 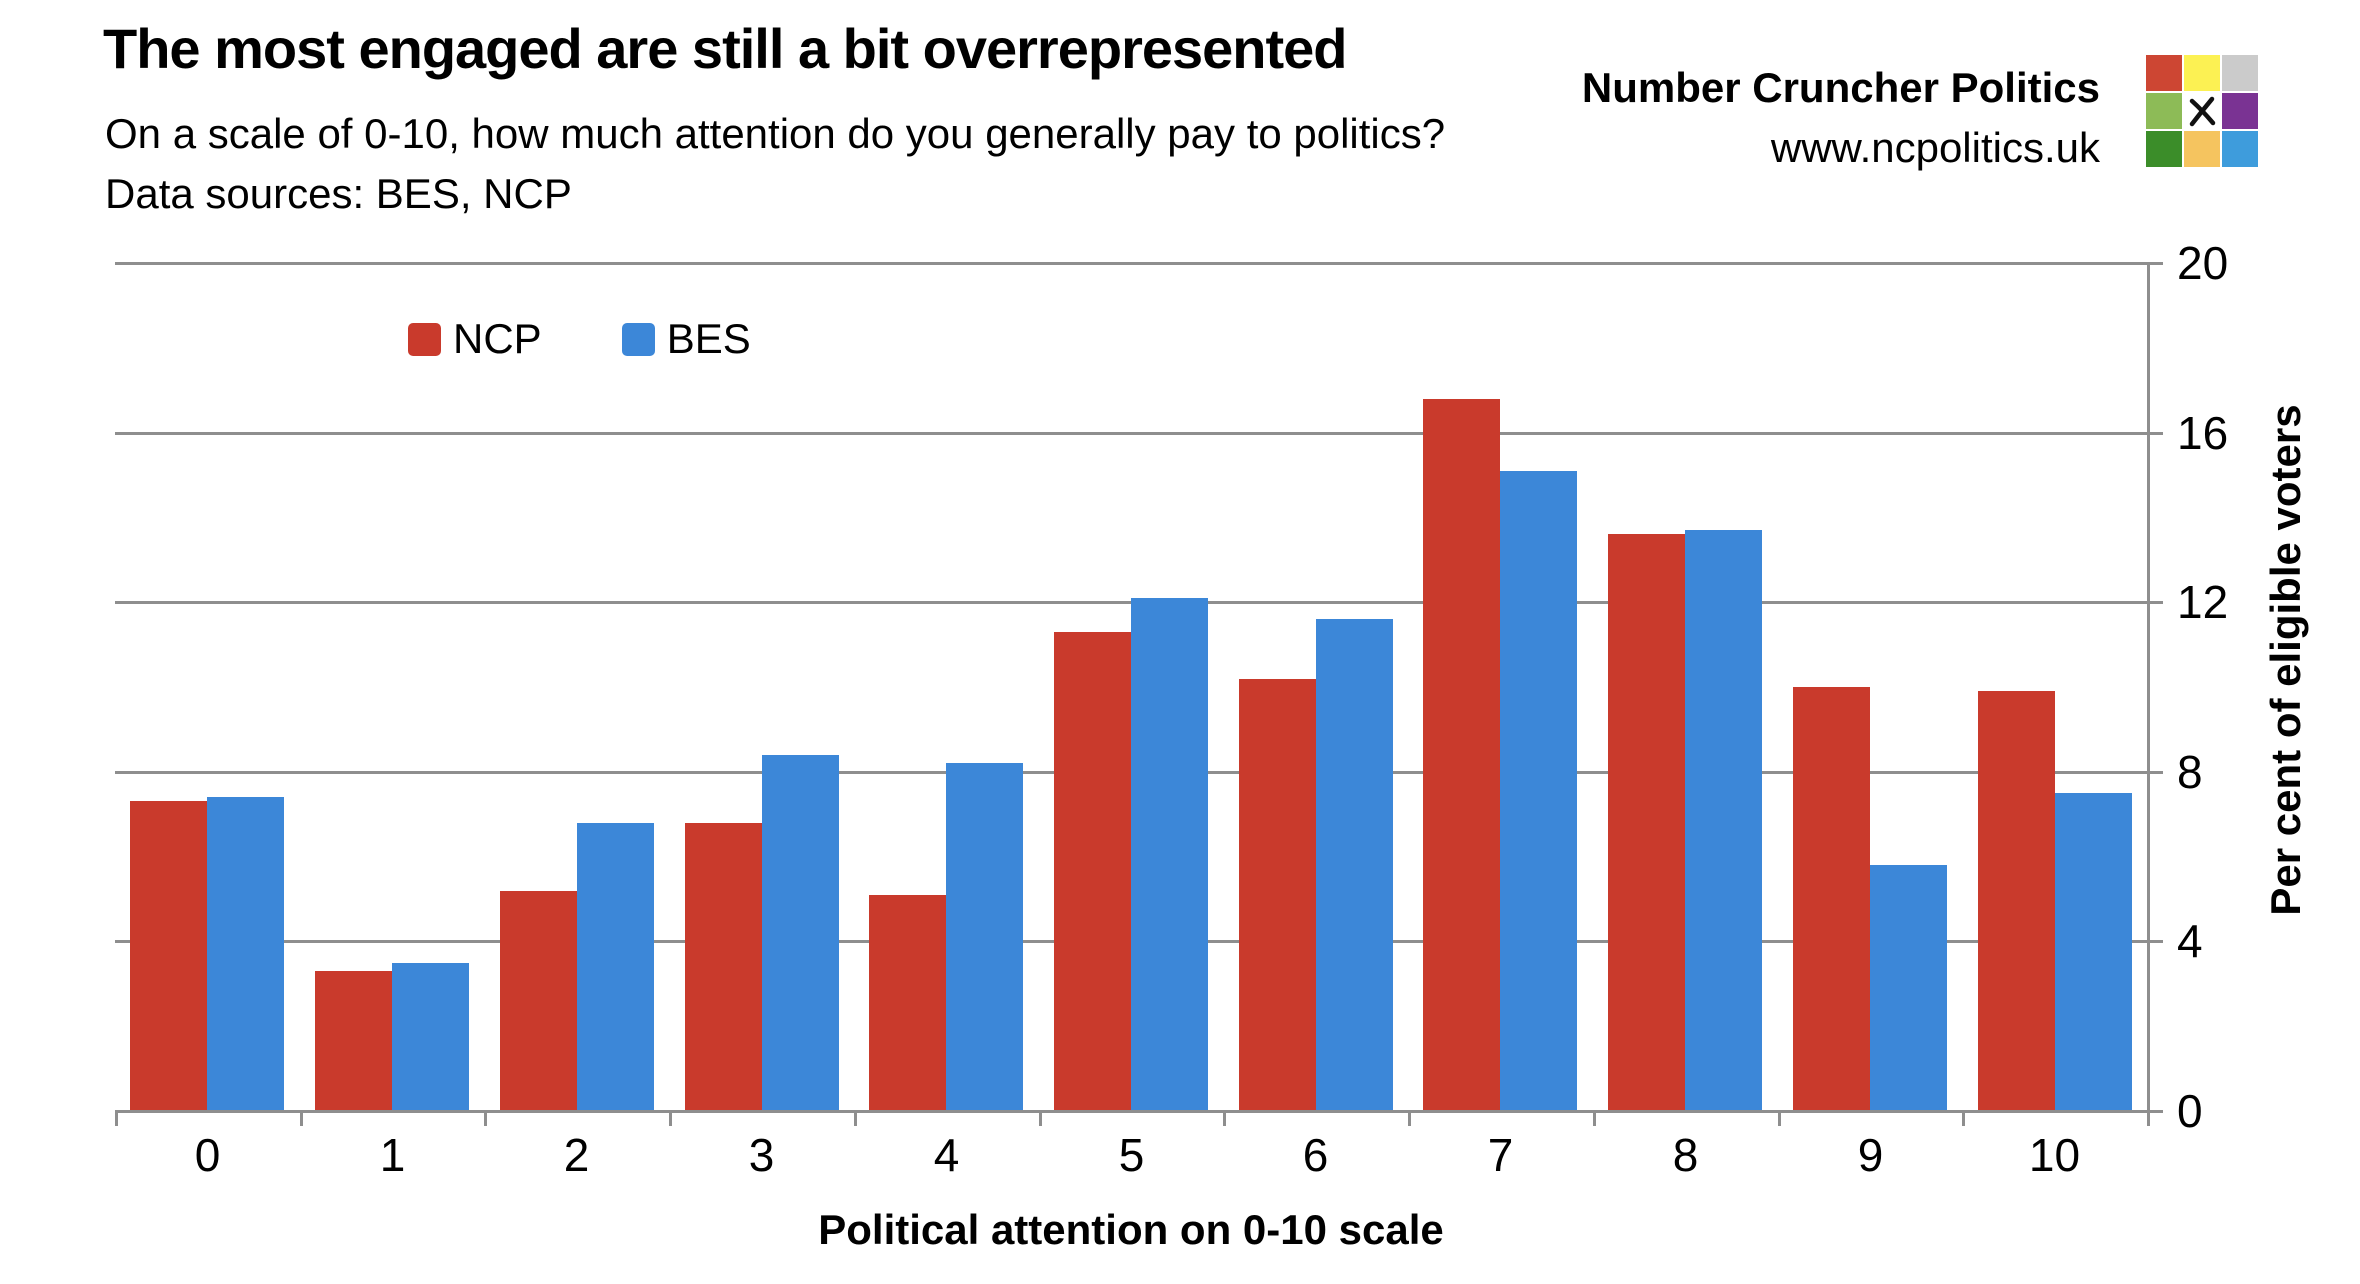 I want to click on legend-swatch-bes, so click(x=638, y=339).